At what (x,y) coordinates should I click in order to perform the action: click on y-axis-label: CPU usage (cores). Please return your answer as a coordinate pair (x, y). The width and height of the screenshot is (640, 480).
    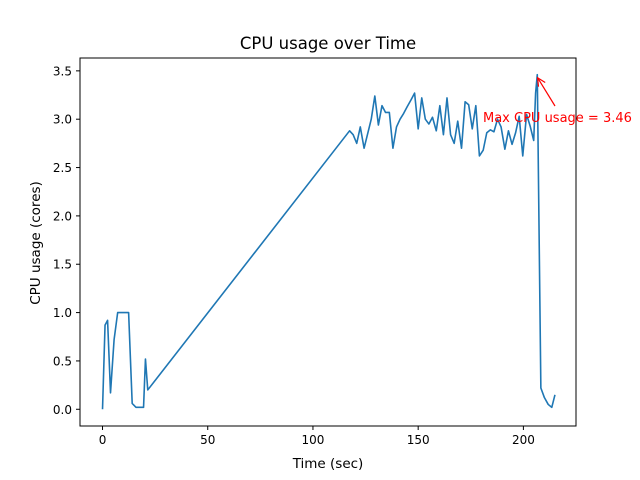
    Looking at the image, I should click on (36, 243).